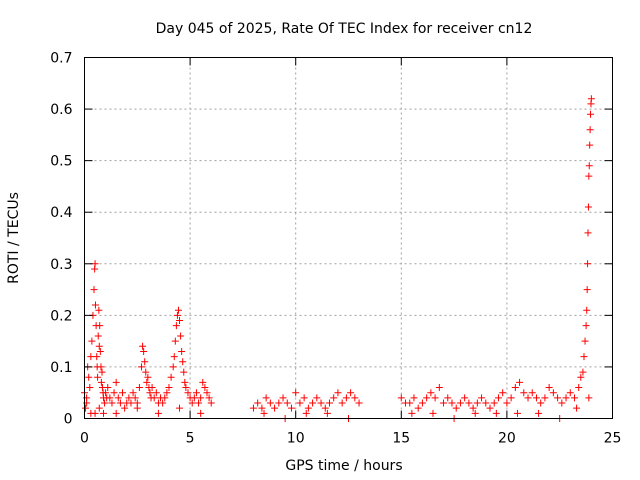  Describe the element at coordinates (84, 439) in the screenshot. I see `x-tick-label: 0` at that location.